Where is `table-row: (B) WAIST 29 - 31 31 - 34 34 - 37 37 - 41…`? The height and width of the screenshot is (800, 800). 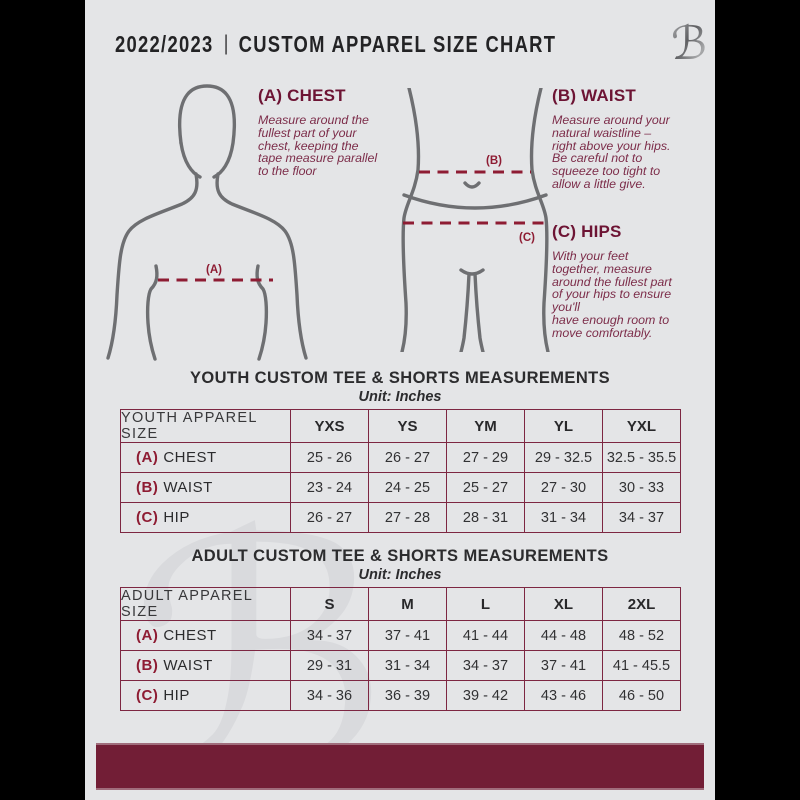
table-row: (B) WAIST 29 - 31 31 - 34 34 - 37 37 - 41… is located at coordinates (400, 665).